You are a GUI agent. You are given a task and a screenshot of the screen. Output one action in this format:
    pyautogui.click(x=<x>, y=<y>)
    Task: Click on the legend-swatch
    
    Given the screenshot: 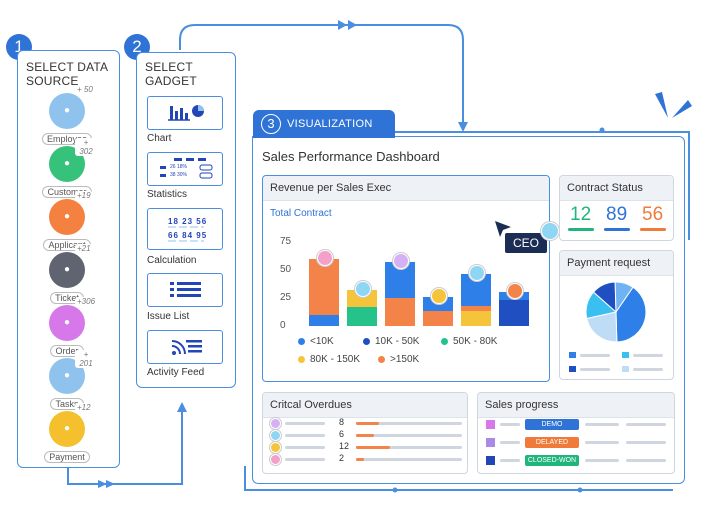 What is the action you would take?
    pyautogui.click(x=301, y=341)
    